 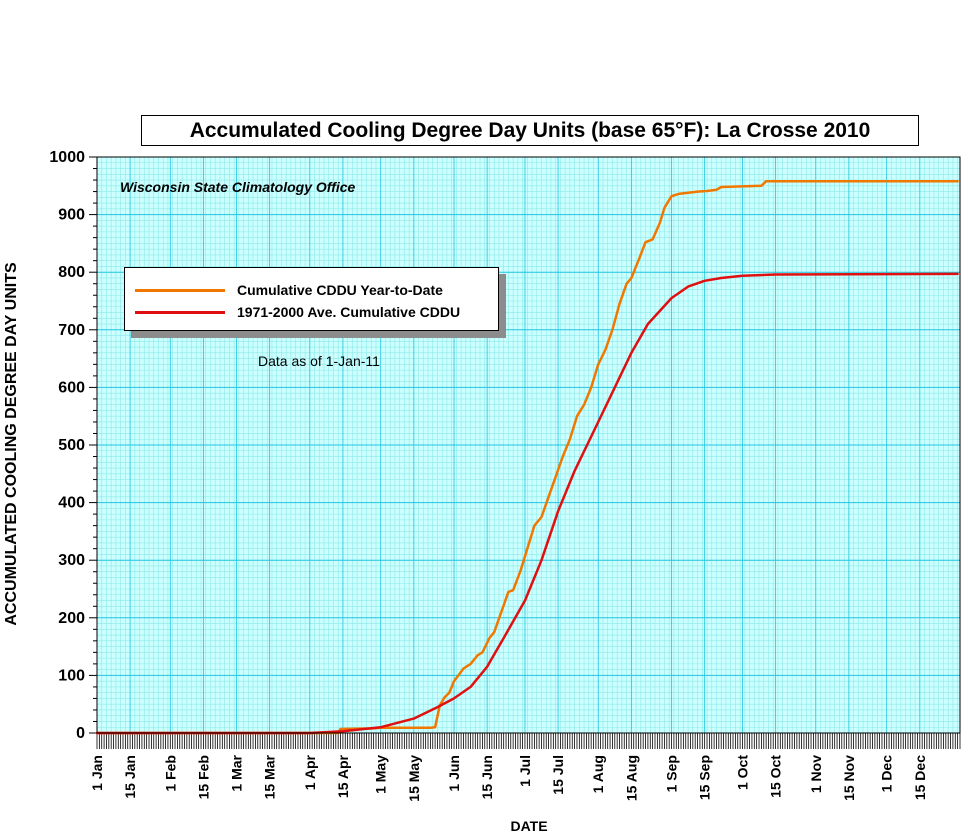 What do you see at coordinates (71, 387) in the screenshot?
I see `y-tick-label: 600` at bounding box center [71, 387].